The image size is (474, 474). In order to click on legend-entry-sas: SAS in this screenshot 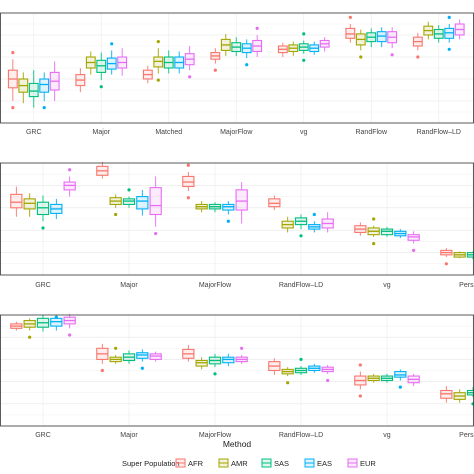, I will do `click(275, 463)`.